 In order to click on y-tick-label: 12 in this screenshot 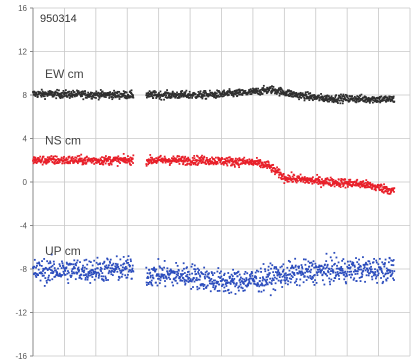, I will do `click(22, 52)`.